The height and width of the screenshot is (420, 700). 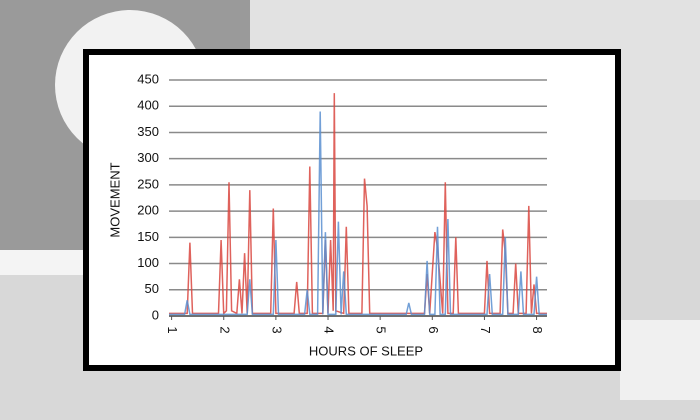 What do you see at coordinates (148, 262) in the screenshot?
I see `y-tick-label: 100` at bounding box center [148, 262].